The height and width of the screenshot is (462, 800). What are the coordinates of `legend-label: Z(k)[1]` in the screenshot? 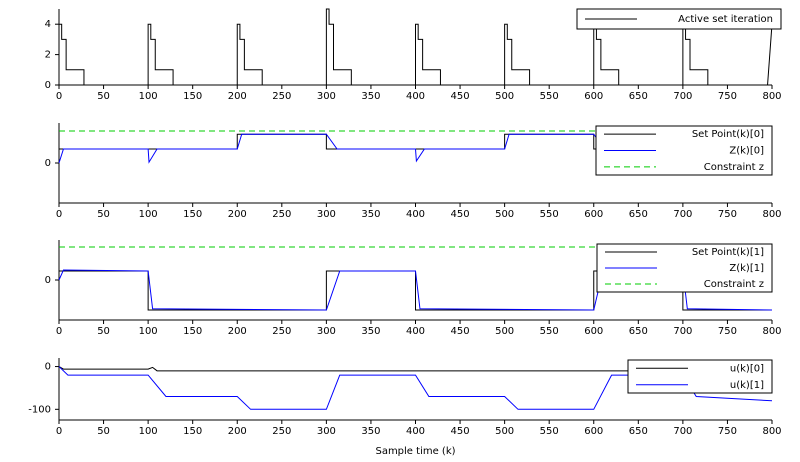 It's located at (746, 268).